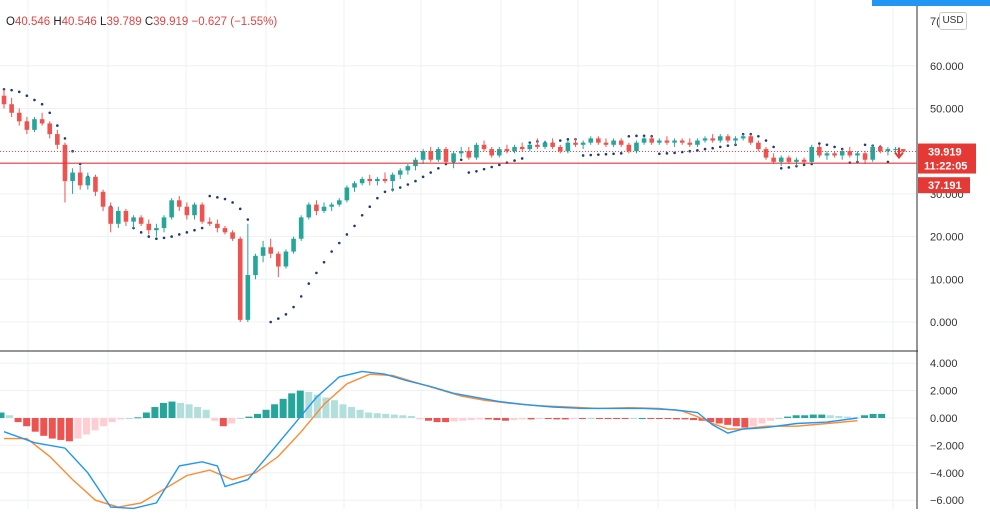 The image size is (990, 514). What do you see at coordinates (124, 22) in the screenshot?
I see `low-value: 39.789` at bounding box center [124, 22].